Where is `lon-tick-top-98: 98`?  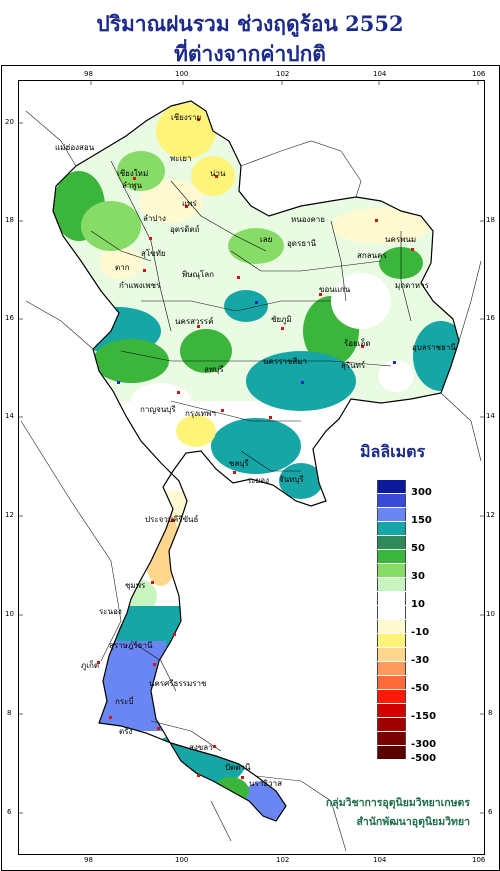 lon-tick-top-98: 98 is located at coordinates (88, 74).